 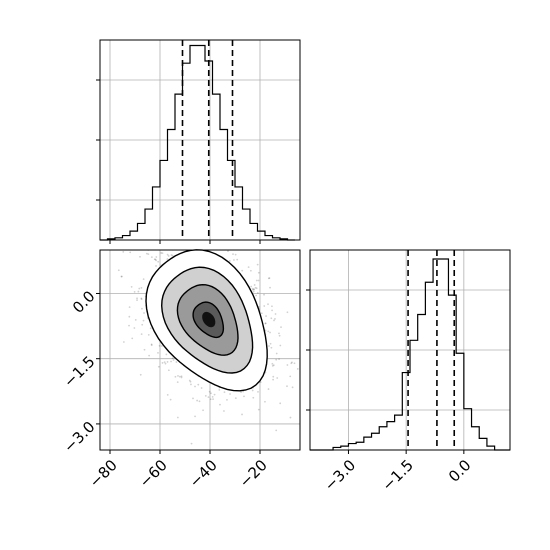 I want to click on hist1-frame, so click(x=200, y=140).